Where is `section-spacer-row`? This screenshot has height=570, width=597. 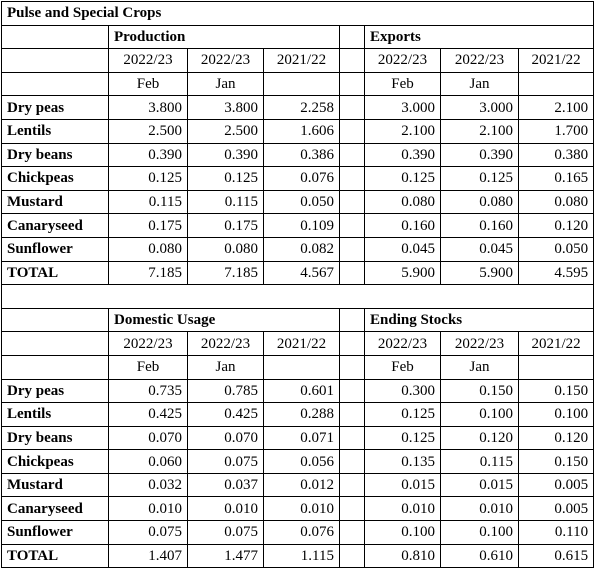 section-spacer-row is located at coordinates (297, 296).